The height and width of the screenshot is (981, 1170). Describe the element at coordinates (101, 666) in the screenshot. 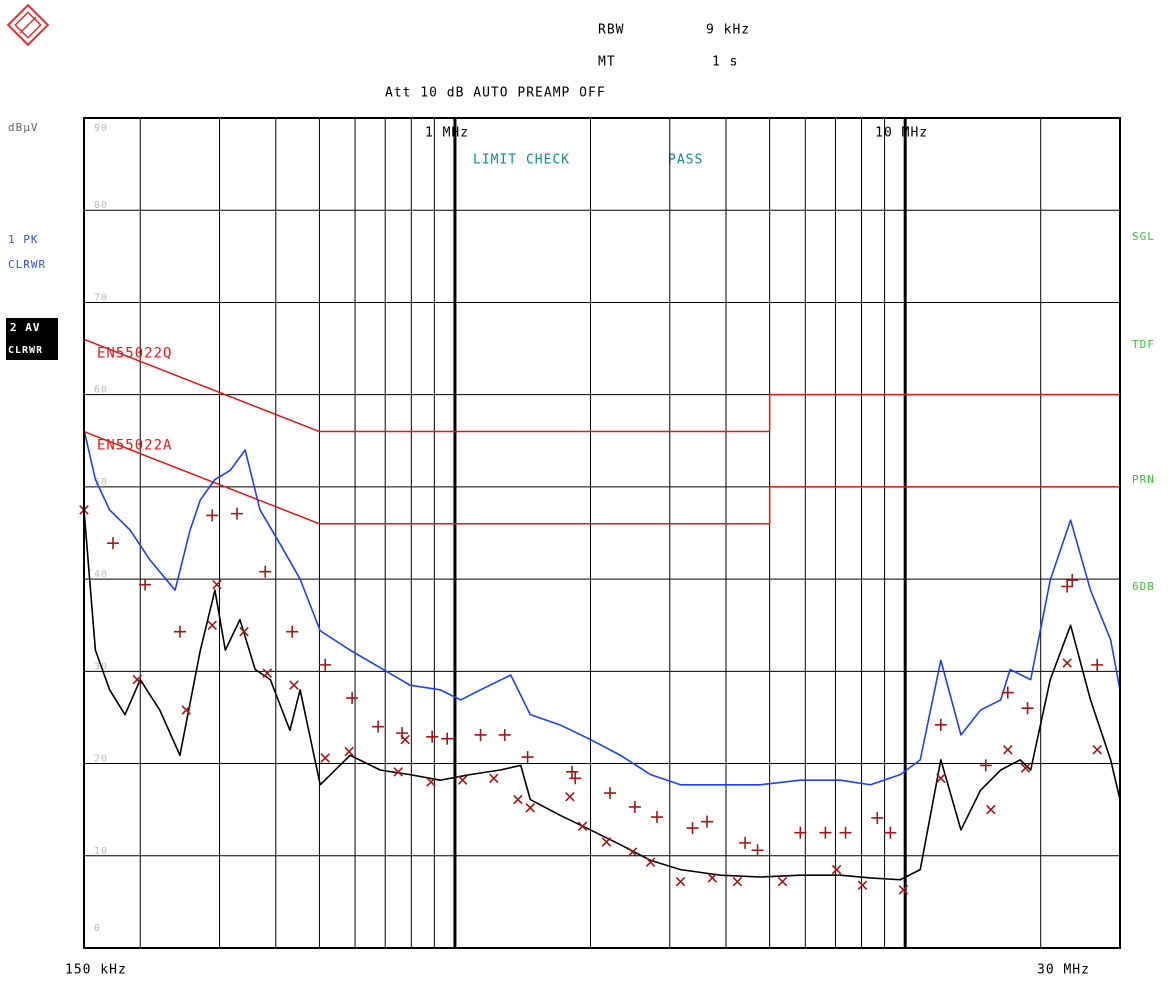

I see `y-tick-label: 30` at that location.